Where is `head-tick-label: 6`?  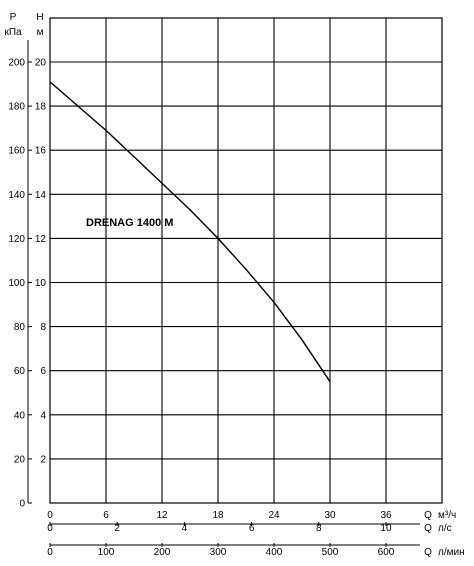 head-tick-label: 6 is located at coordinates (43, 371).